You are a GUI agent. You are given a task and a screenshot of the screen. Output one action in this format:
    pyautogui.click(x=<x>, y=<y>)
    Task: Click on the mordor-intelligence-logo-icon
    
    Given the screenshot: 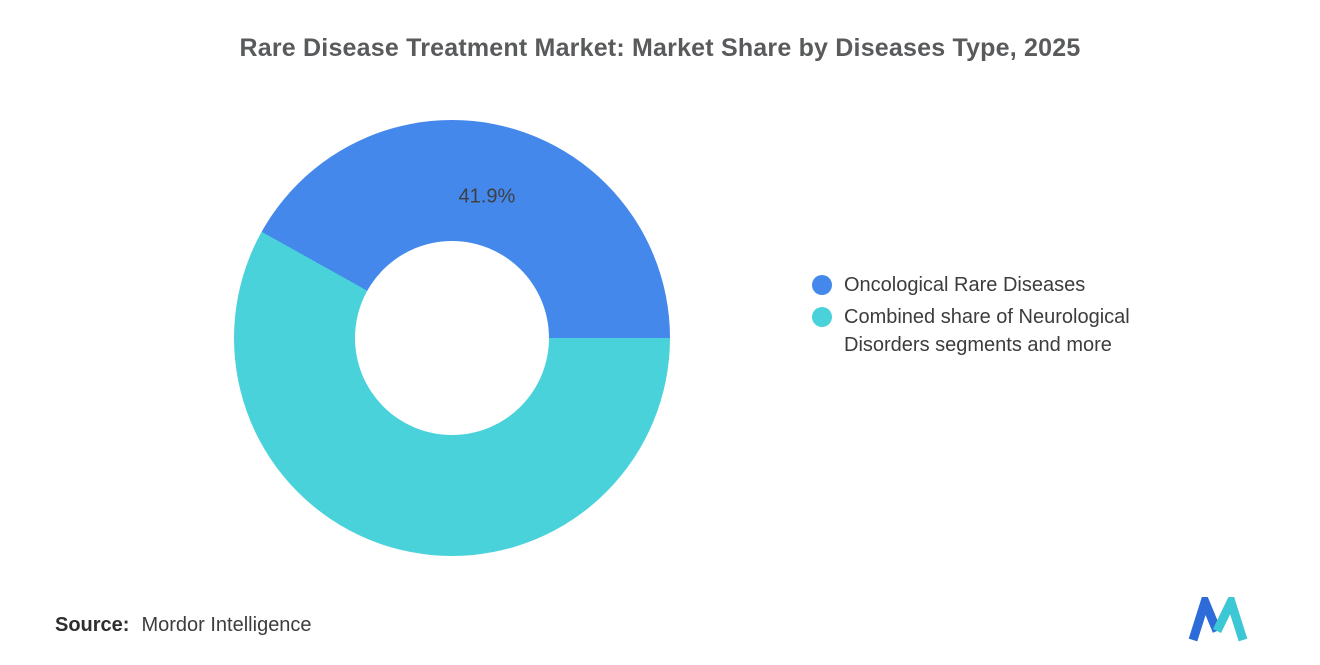 What is the action you would take?
    pyautogui.click(x=1218, y=619)
    